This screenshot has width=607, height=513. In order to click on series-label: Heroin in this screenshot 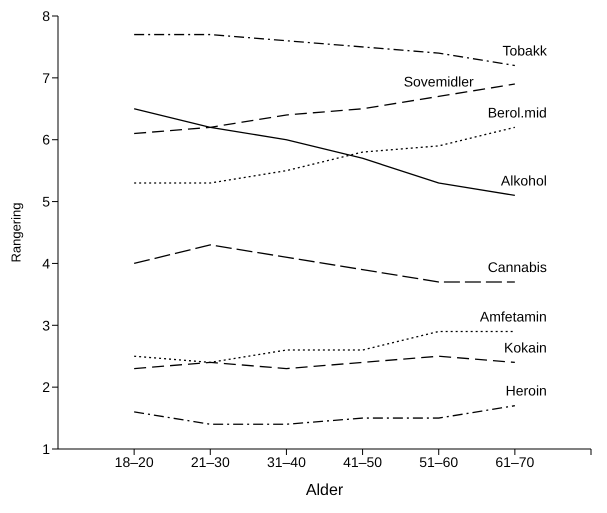, I will do `click(526, 390)`.